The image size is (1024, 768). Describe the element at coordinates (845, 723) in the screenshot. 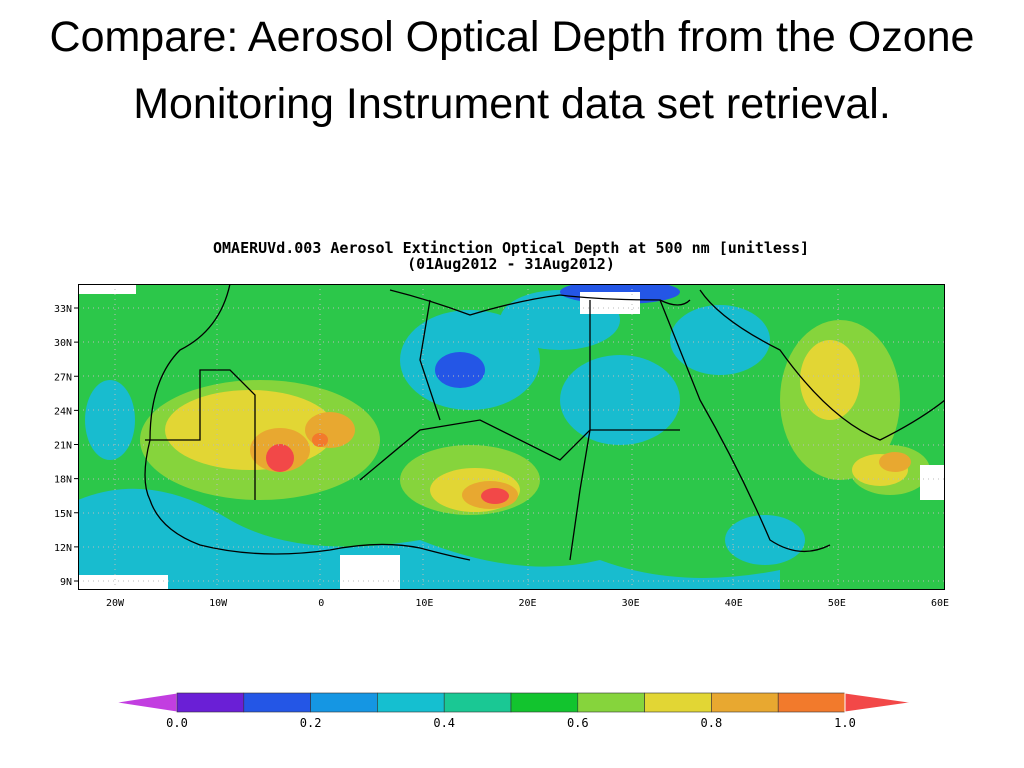

I see `colorbar-label: 1.0` at that location.